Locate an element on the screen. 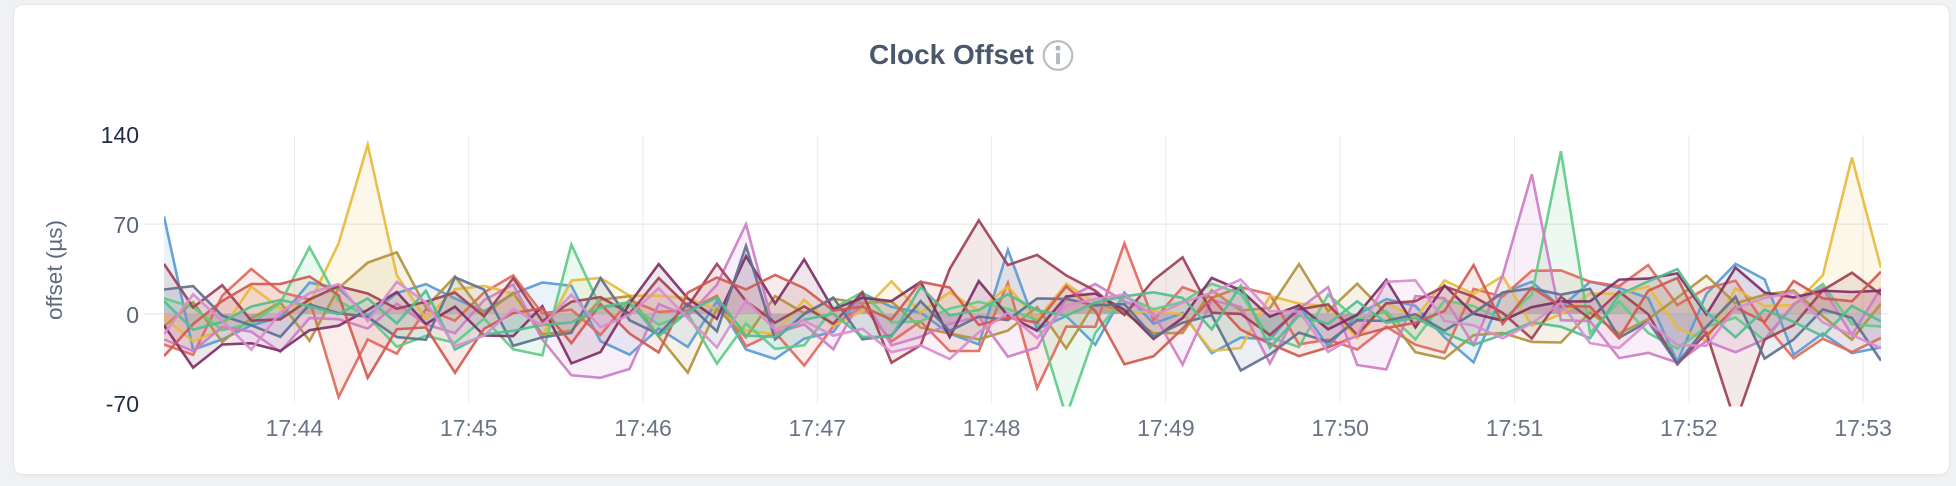  svg-text: 17:47 is located at coordinates (818, 428).